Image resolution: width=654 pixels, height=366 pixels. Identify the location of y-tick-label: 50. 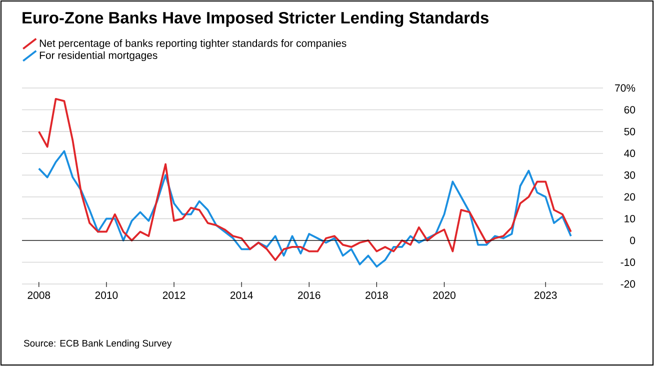
(630, 132).